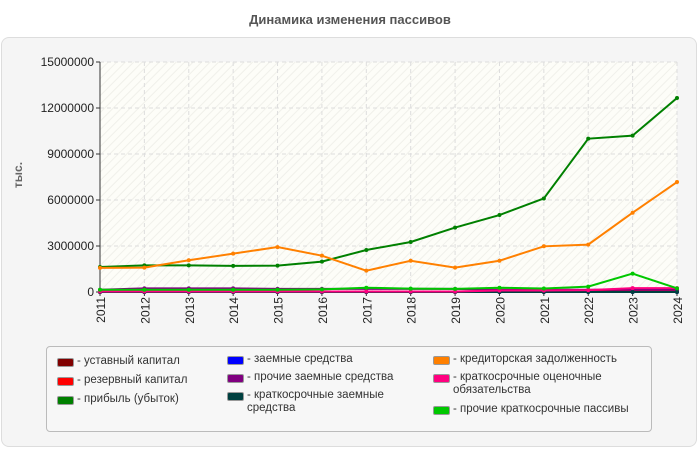 The width and height of the screenshot is (700, 450). What do you see at coordinates (350, 19) in the screenshot?
I see `chart-title: Динамика изменения пассивов` at bounding box center [350, 19].